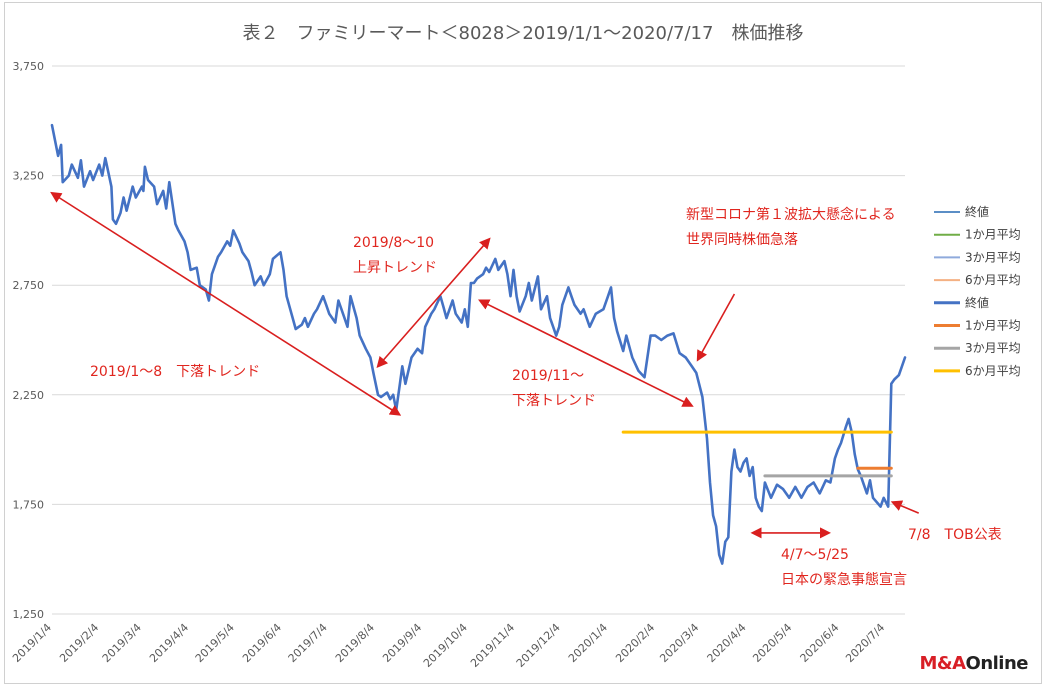 The width and height of the screenshot is (1046, 688). I want to click on y-tick-label: 2,750, so click(29, 285).